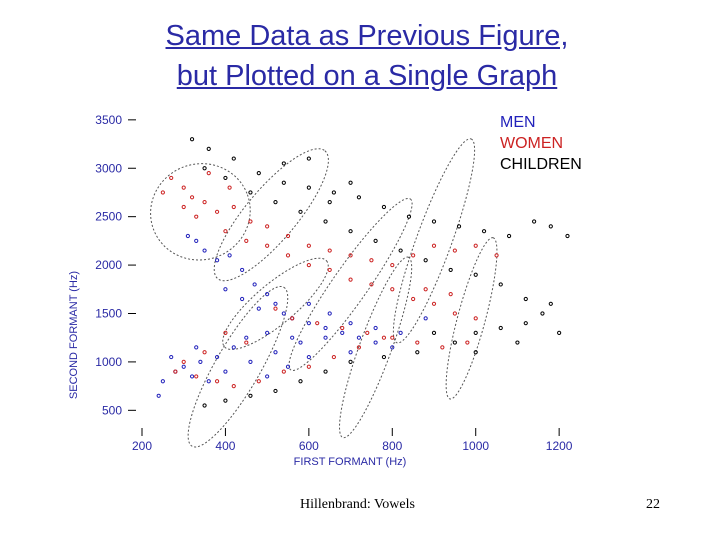 The image size is (720, 540). Describe the element at coordinates (392, 446) in the screenshot. I see `x-tick-label-800: 800` at that location.